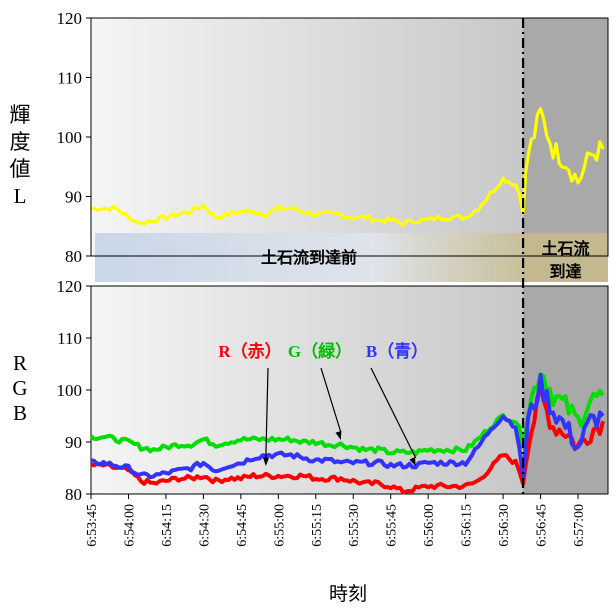 Image resolution: width=615 pixels, height=612 pixels. I want to click on x-tick-label: 6:56:45, so click(542, 525).